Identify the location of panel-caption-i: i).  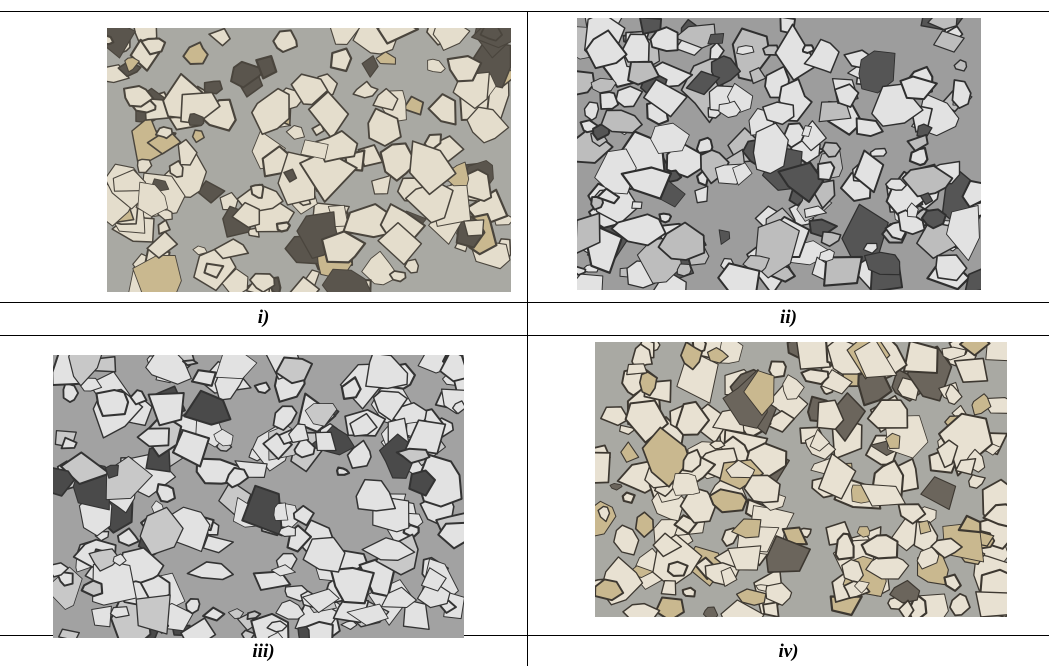
(263, 317).